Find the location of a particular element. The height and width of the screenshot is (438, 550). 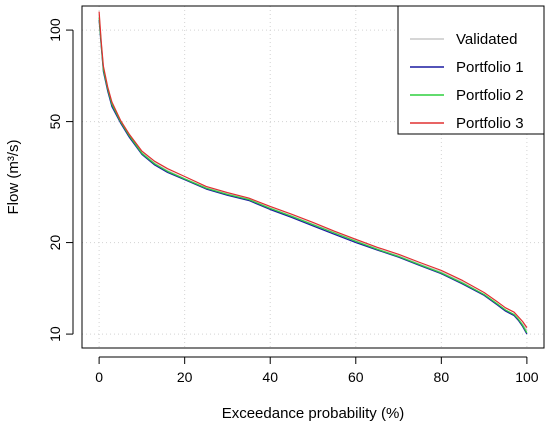

legend-label: Portfolio 1 is located at coordinates (490, 67).